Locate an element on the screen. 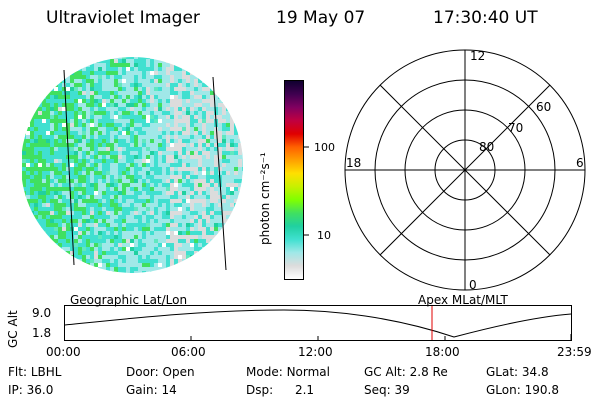 The image size is (600, 400). colorbar is located at coordinates (294, 180).